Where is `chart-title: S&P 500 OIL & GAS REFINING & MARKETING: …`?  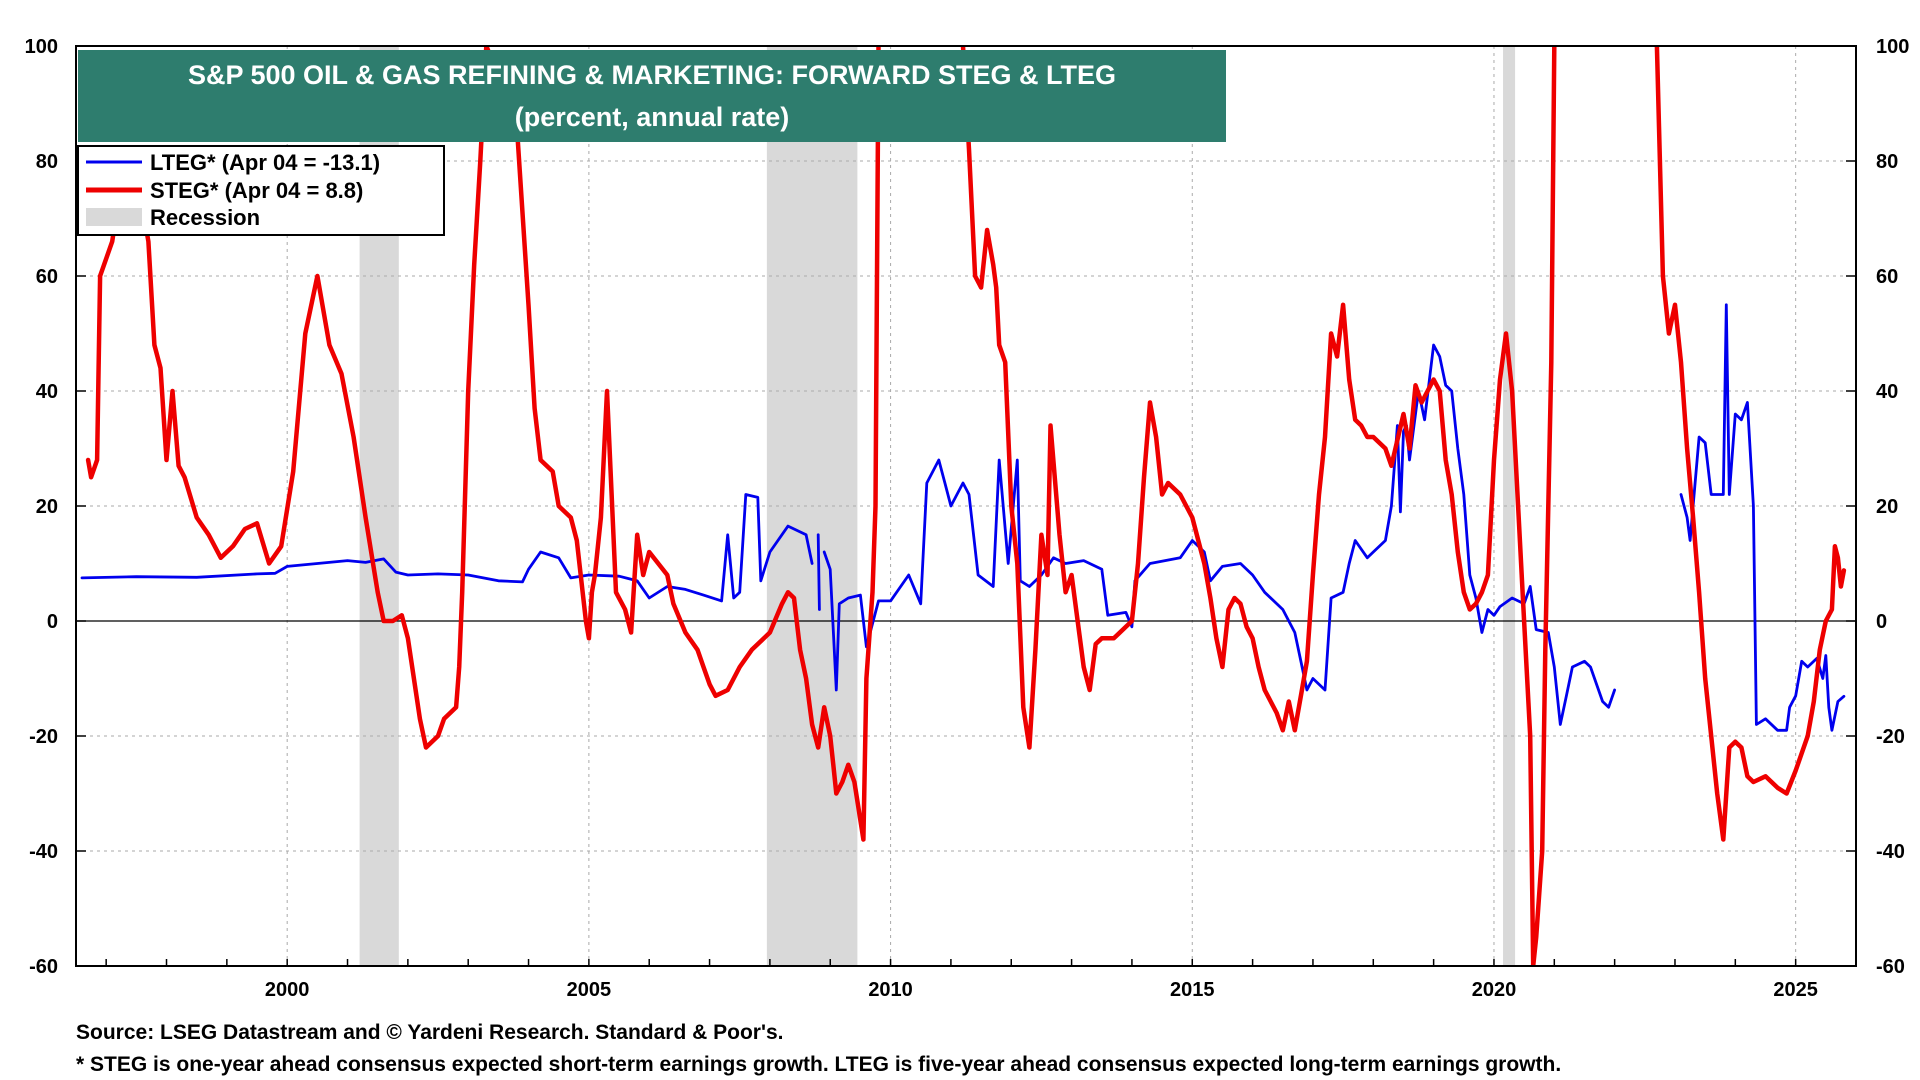
chart-title: S&P 500 OIL & GAS REFINING & MARKETING: … is located at coordinates (652, 75).